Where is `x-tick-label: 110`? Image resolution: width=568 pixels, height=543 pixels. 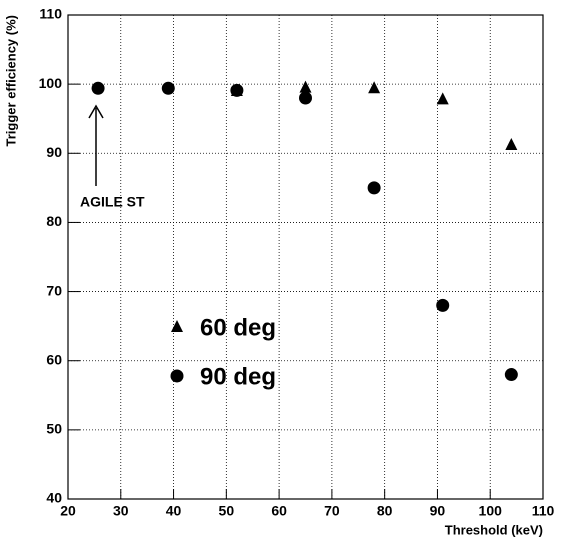
x-tick-label: 110 is located at coordinates (543, 511).